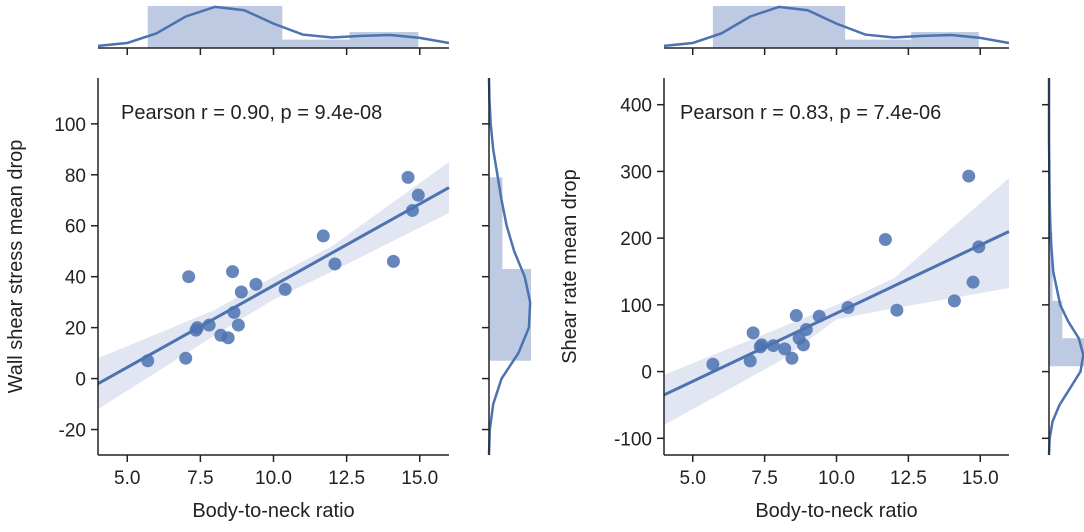 The width and height of the screenshot is (1084, 532). Describe the element at coordinates (75, 227) in the screenshot. I see `y-tick-label: 60` at that location.